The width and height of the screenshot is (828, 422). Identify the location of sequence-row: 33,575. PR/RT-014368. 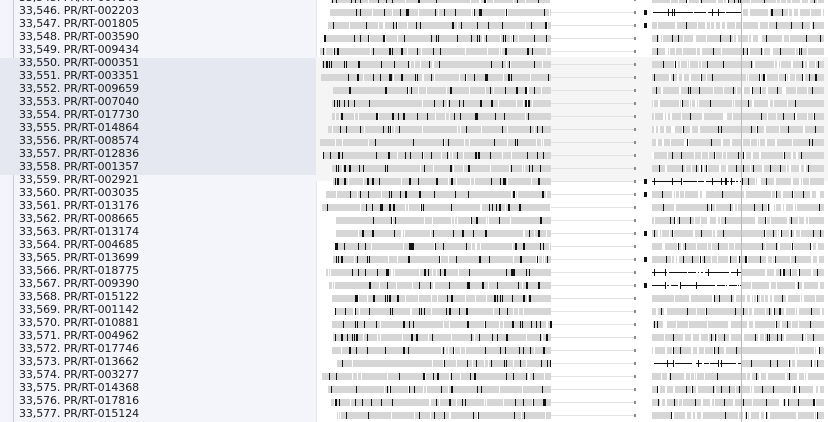
(158, 388).